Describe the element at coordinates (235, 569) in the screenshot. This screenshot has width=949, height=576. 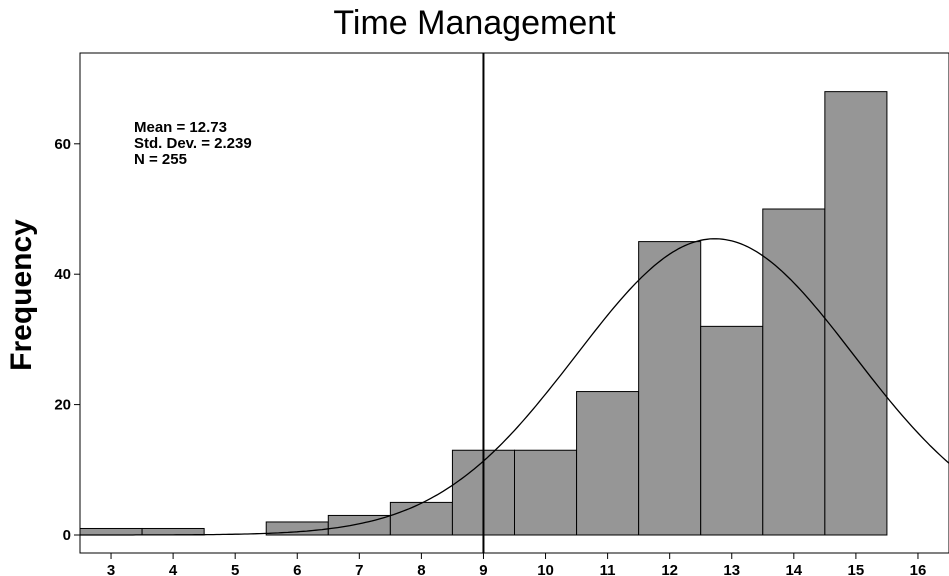
I see `x-tick-label: 5` at that location.